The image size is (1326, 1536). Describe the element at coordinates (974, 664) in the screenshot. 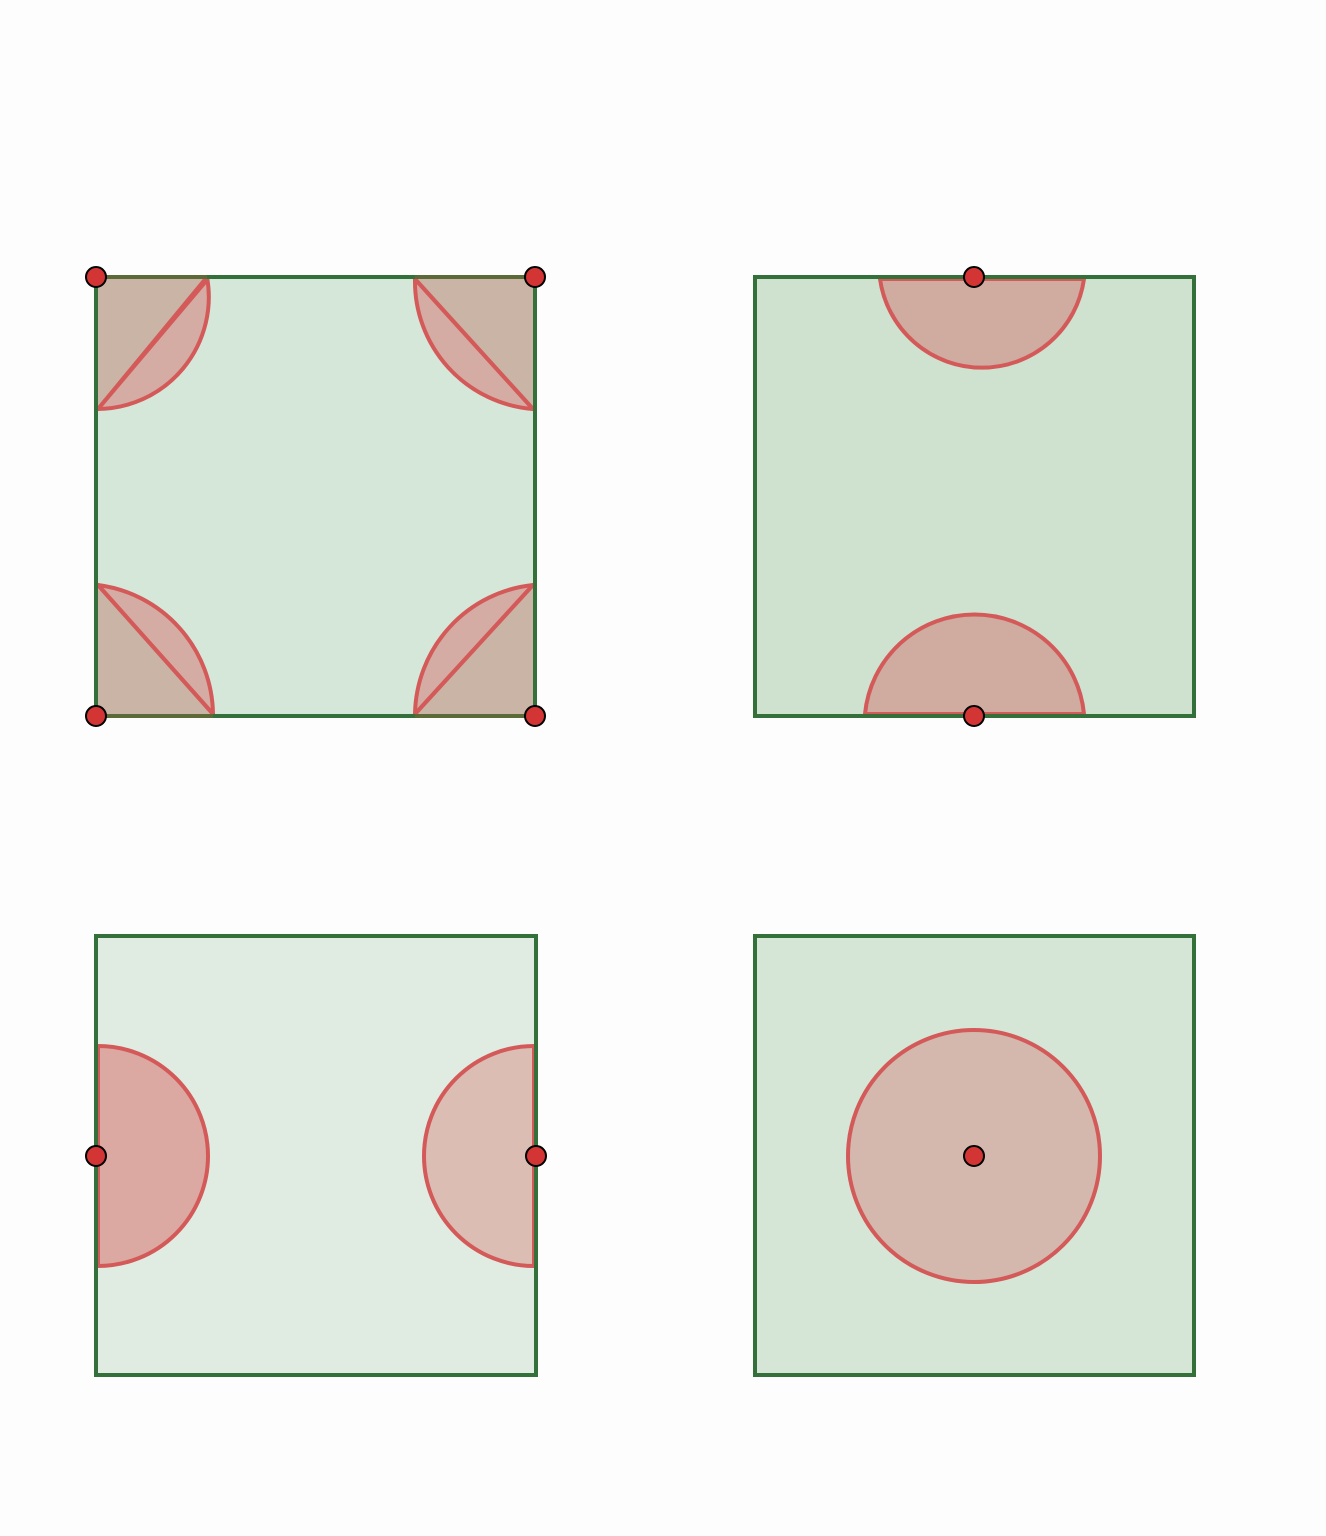

I see `bottom-half-disc` at that location.